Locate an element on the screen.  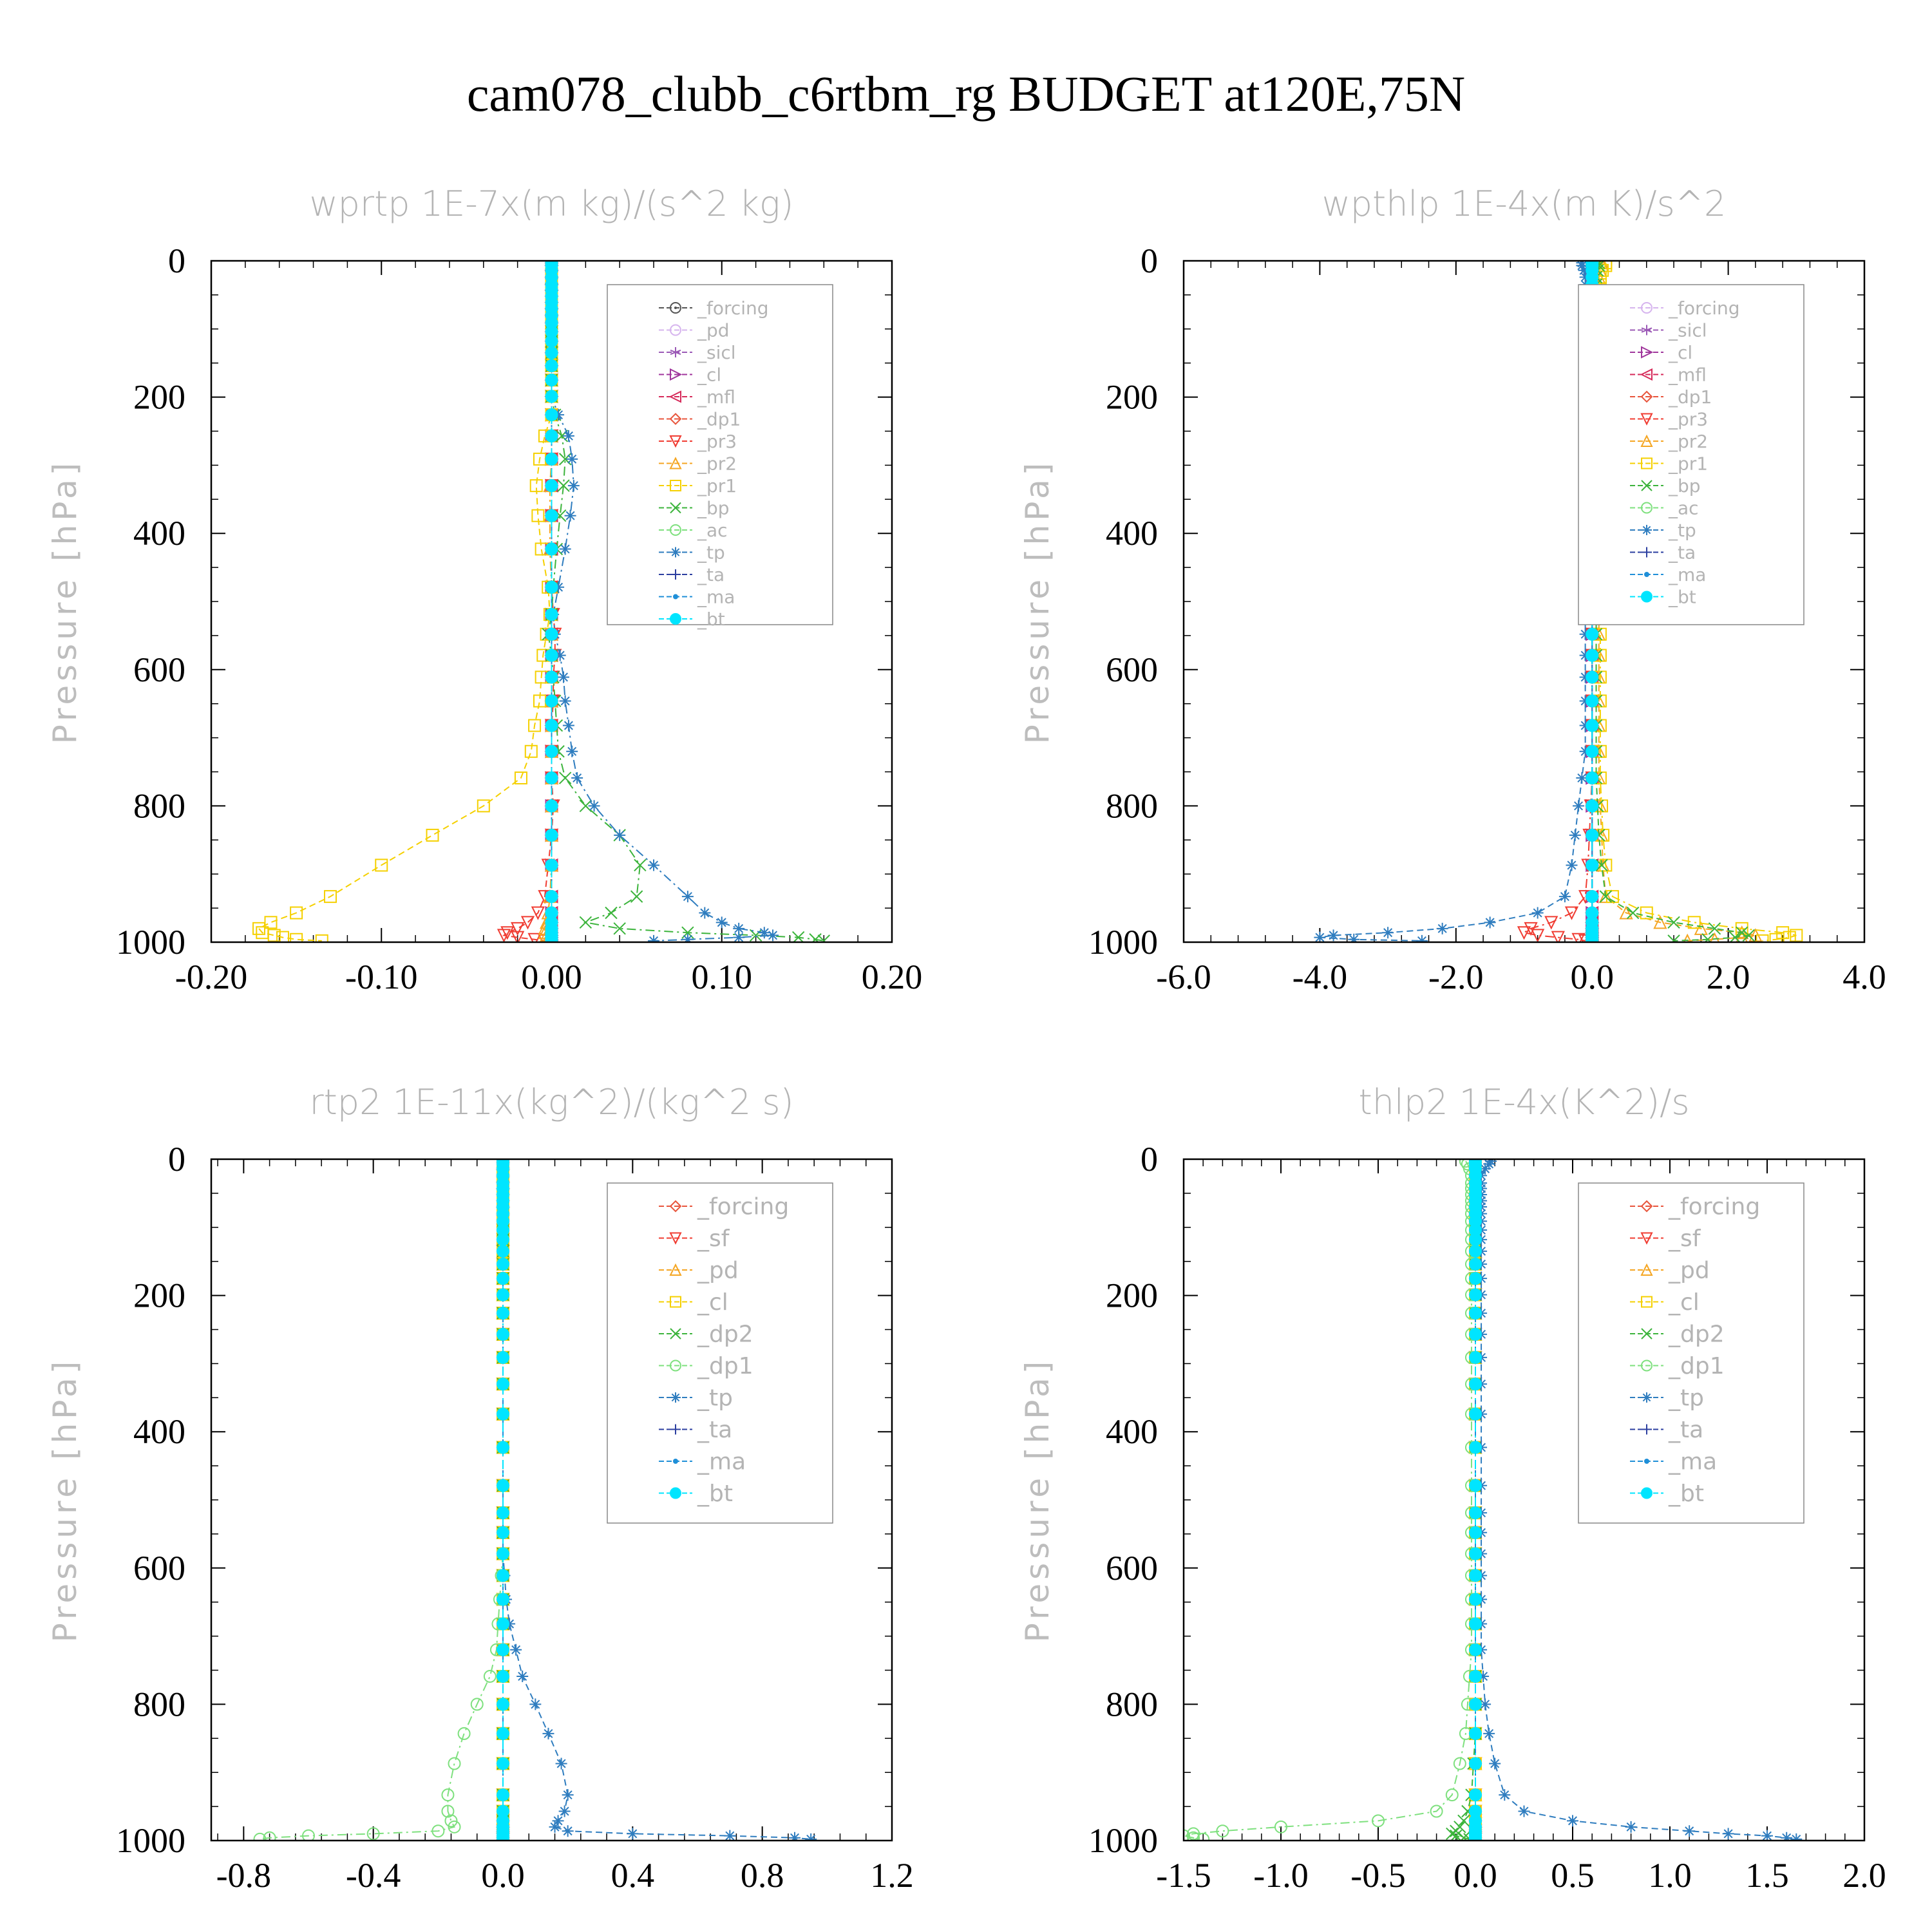
legend-label: _dp1 is located at coordinates (1696, 1366).